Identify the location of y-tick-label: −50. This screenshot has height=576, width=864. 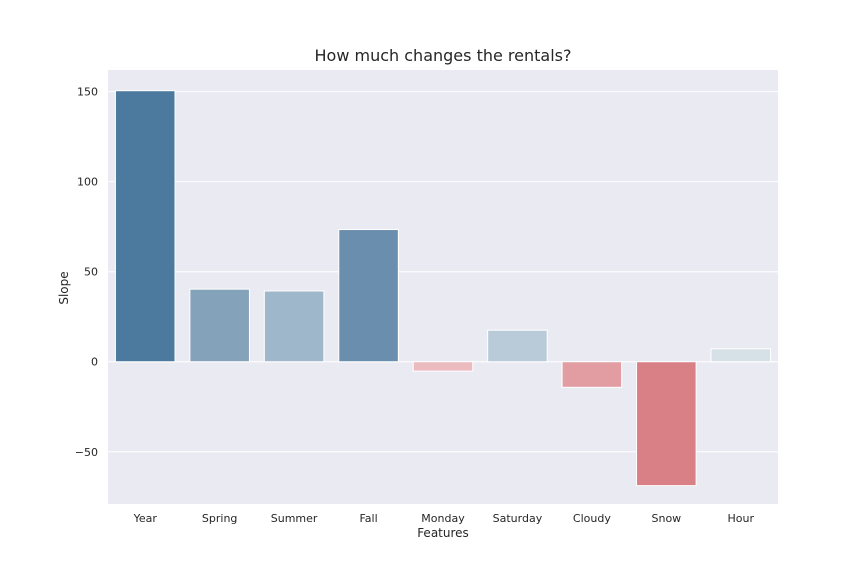
(86, 452).